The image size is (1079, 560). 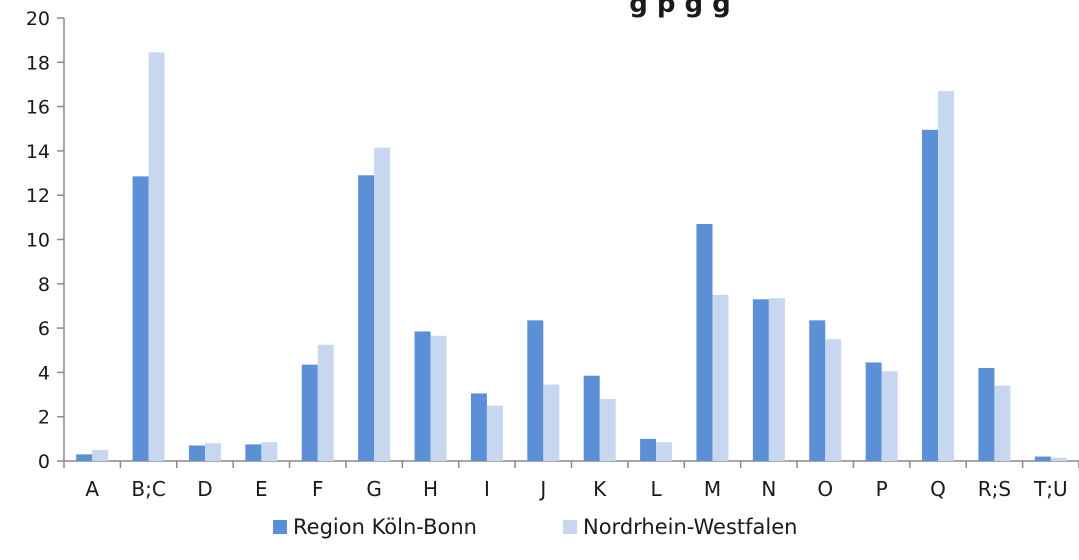 I want to click on y-tick-label: 2, so click(x=44, y=418).